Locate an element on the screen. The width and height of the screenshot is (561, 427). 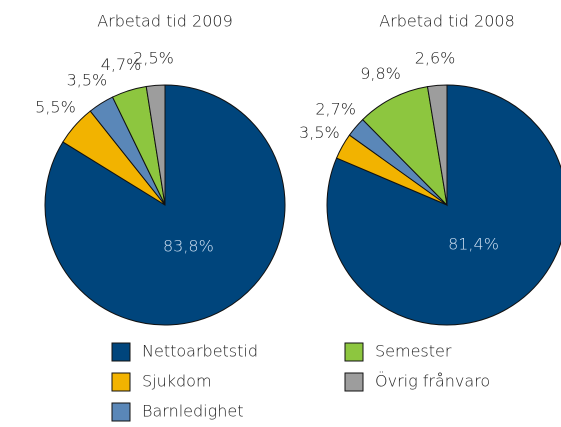
data-label: 2,6% is located at coordinates (435, 58).